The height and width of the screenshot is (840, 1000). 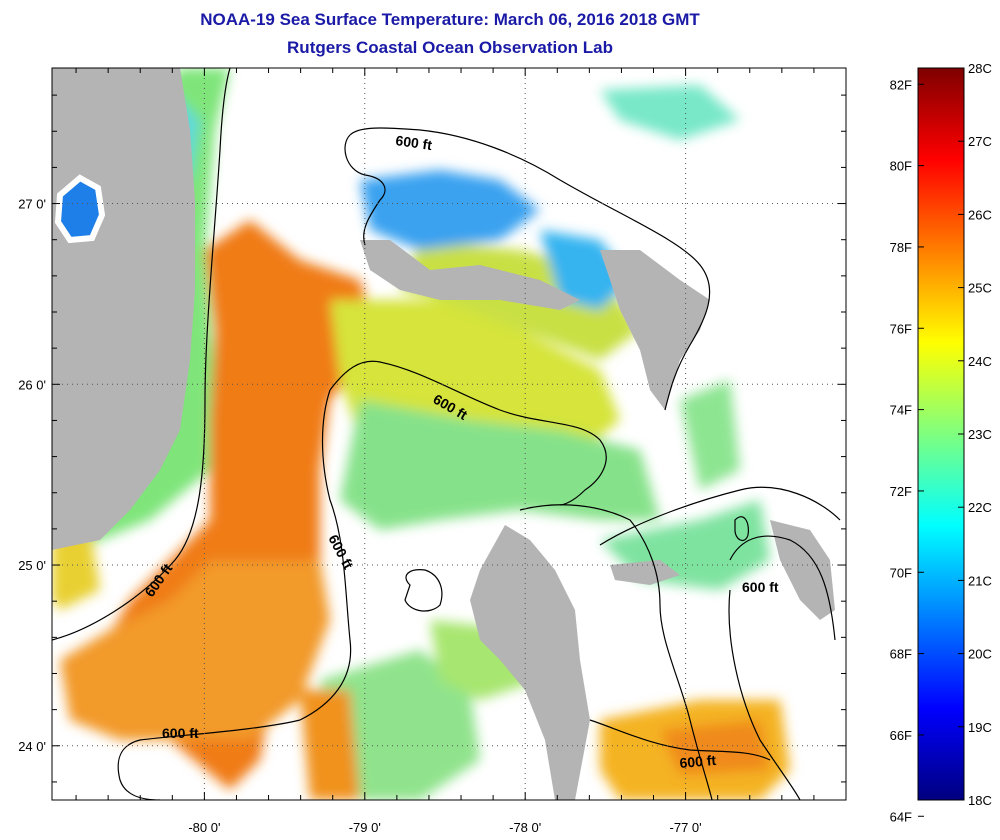 I want to click on fahrenheit-label: 80F, so click(x=901, y=166).